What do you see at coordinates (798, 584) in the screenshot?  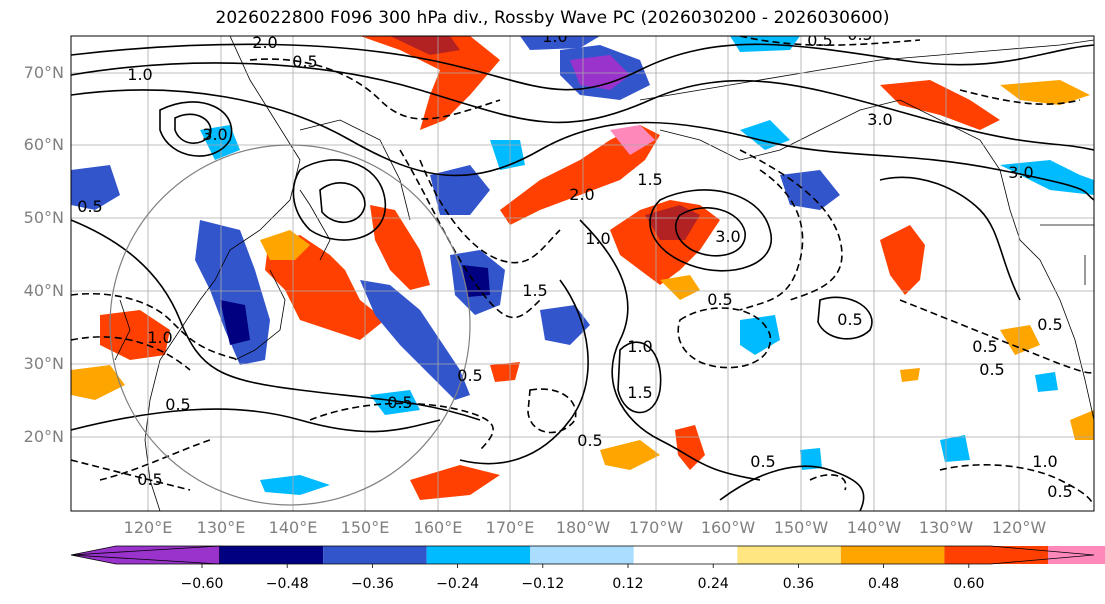 I see `colorbar-tick-label: 0.36` at bounding box center [798, 584].